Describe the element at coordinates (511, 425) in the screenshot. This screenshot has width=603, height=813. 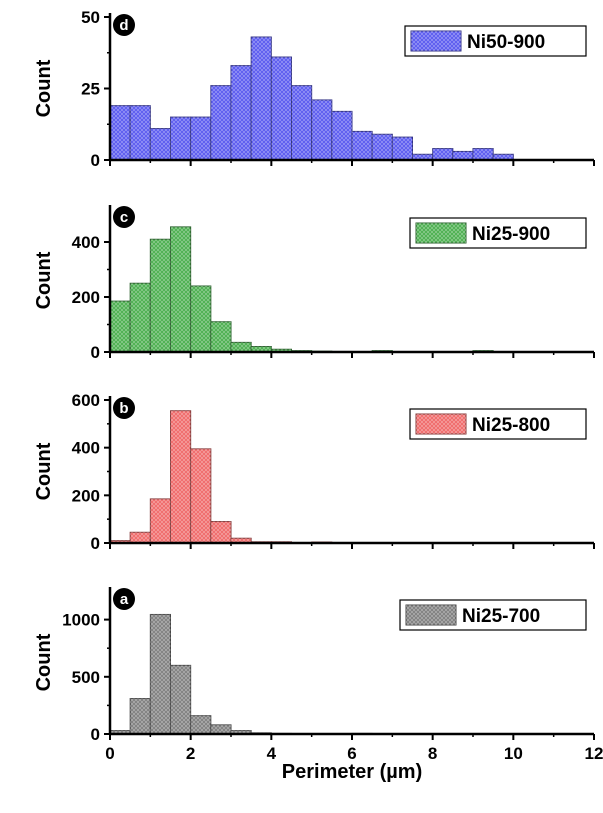
I see `legend-label: Ni25-800` at that location.